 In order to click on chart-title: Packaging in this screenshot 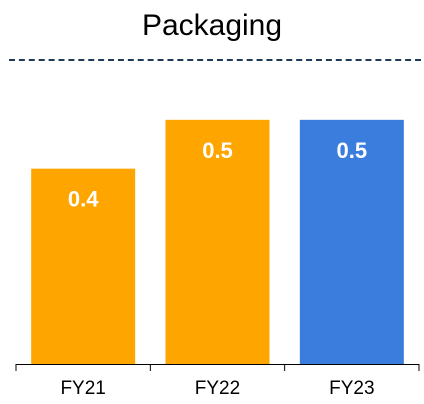, I will do `click(212, 25)`.